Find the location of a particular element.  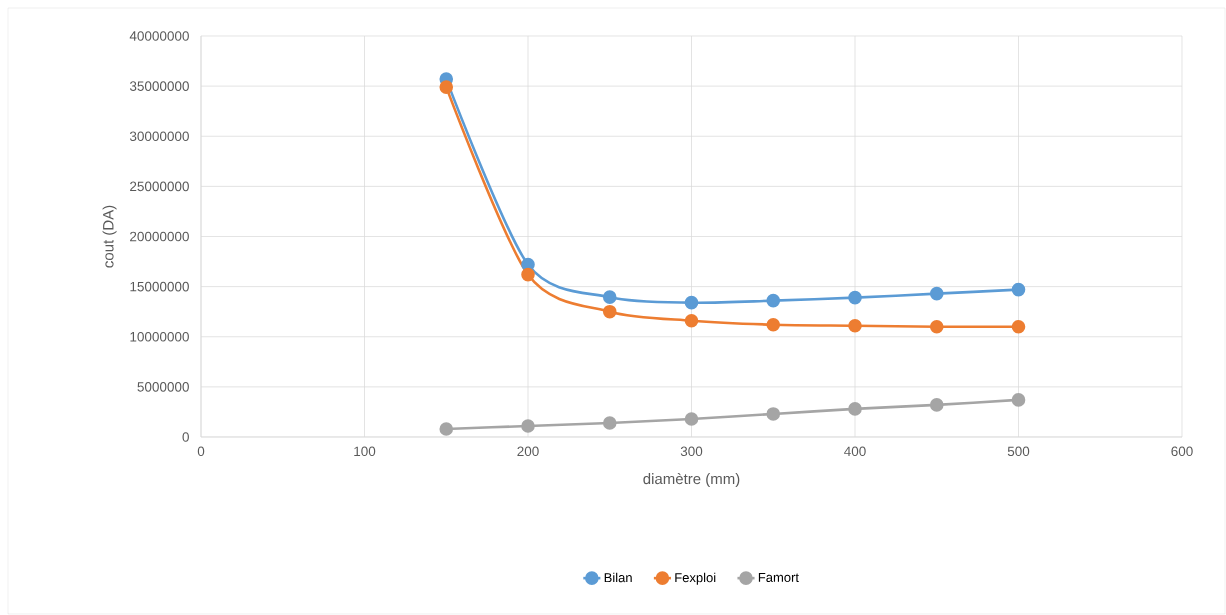

y-axis-title: cout (DA) is located at coordinates (109, 236).